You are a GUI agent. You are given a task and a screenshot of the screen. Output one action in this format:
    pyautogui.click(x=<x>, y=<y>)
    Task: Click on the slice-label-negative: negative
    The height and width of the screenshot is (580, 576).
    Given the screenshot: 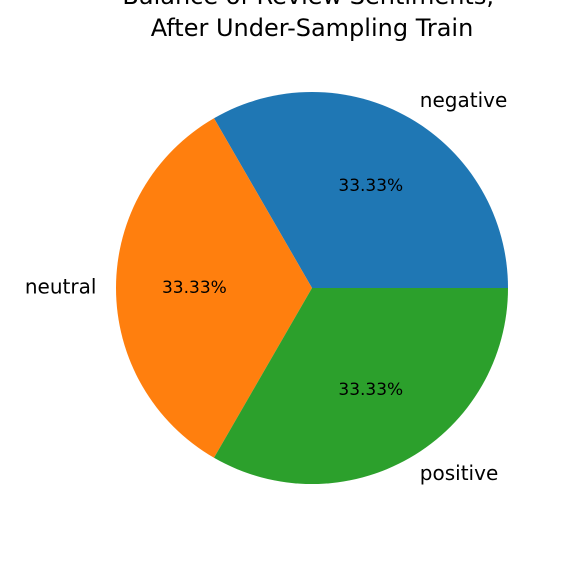 What is the action you would take?
    pyautogui.click(x=463, y=100)
    